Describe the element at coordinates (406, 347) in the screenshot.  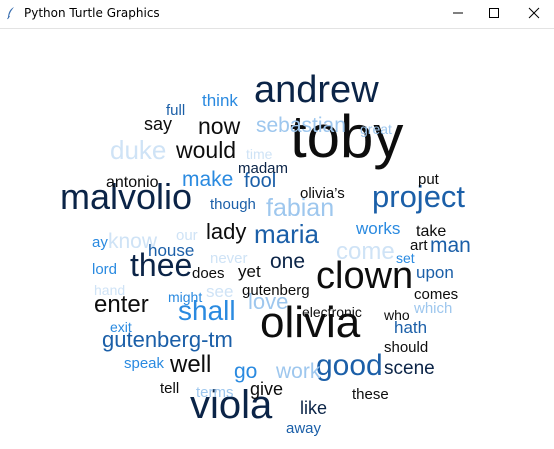
I see `word-should: should` at that location.